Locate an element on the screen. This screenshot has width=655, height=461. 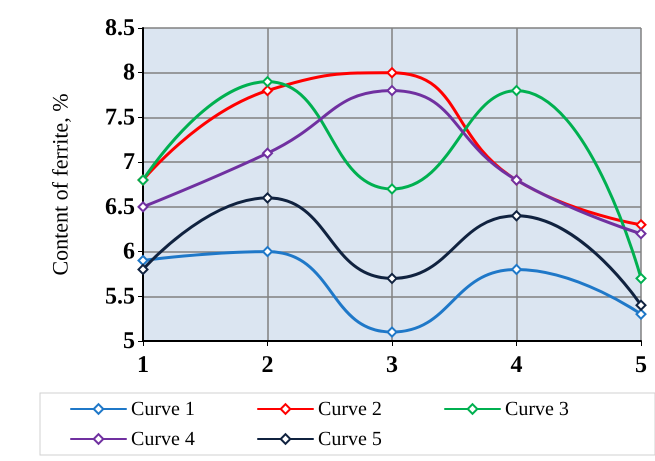
y-tick-label: 5 is located at coordinates (129, 341).